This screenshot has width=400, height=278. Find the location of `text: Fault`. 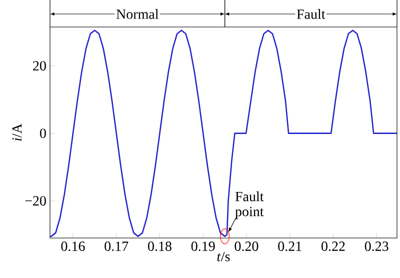

text: Fault is located at coordinates (311, 14).